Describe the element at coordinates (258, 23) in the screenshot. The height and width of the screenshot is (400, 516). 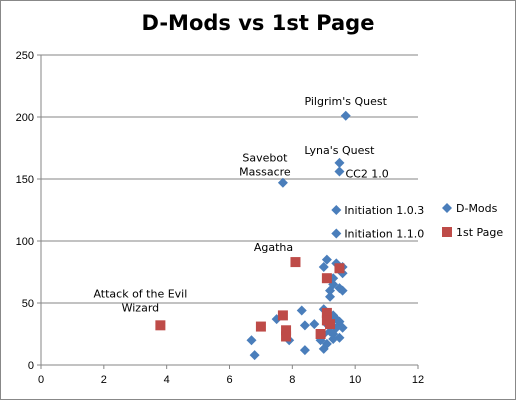
I see `chart-title: D-Mods vs 1st Page` at that location.